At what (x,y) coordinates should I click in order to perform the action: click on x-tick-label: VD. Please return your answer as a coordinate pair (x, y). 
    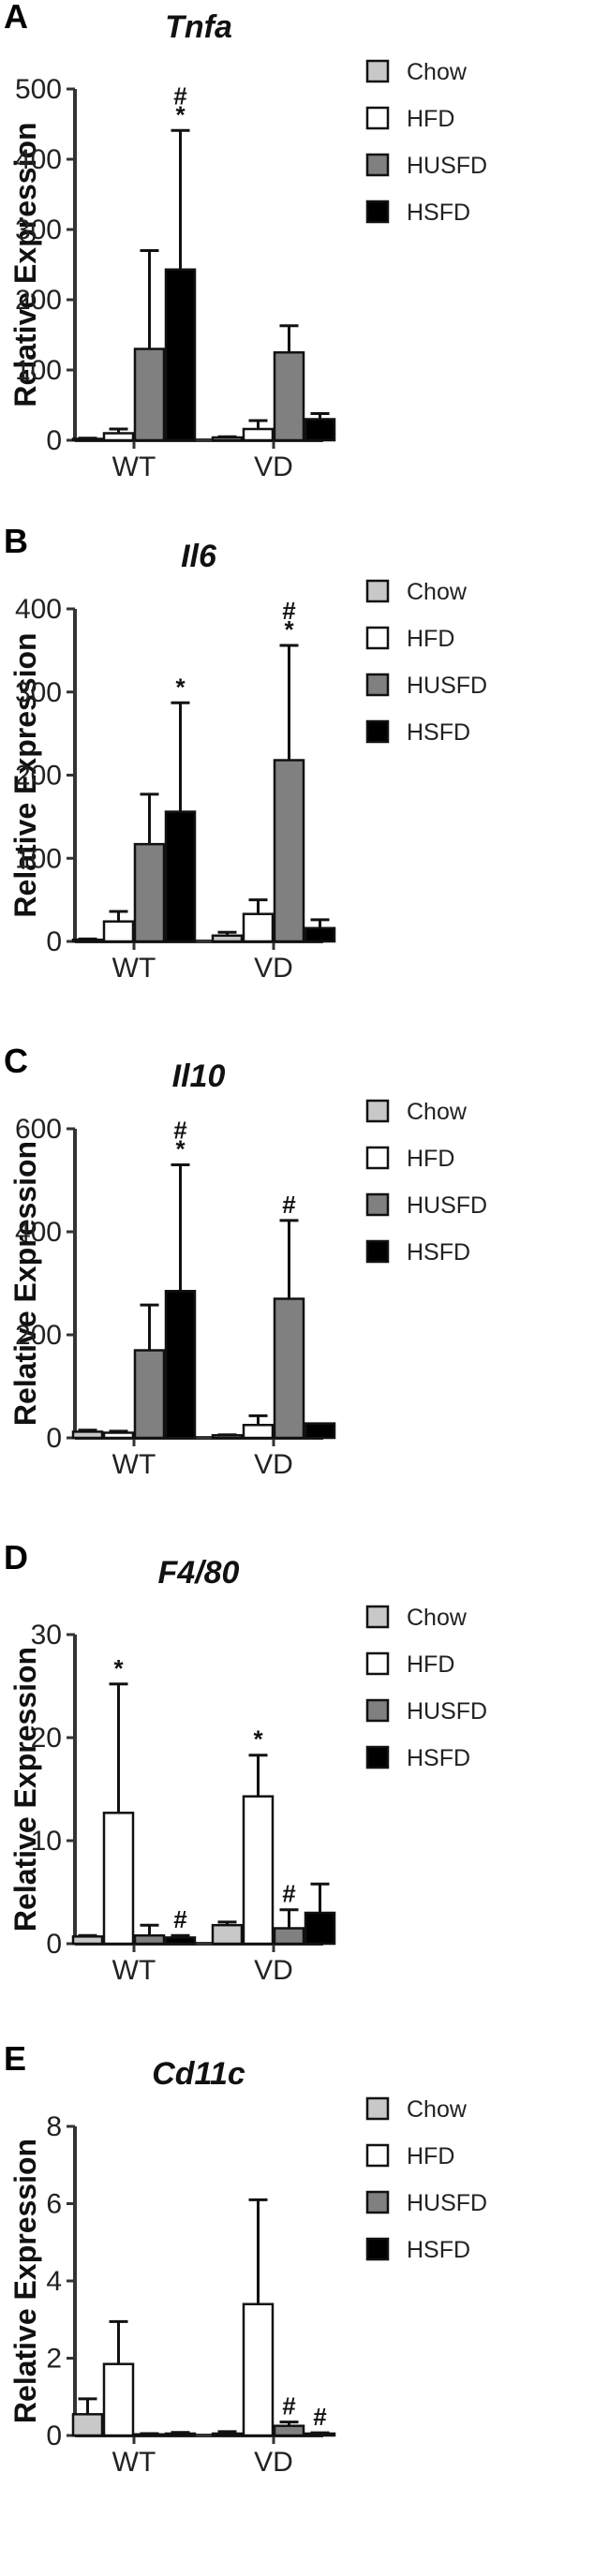
    Looking at the image, I should click on (273, 2463).